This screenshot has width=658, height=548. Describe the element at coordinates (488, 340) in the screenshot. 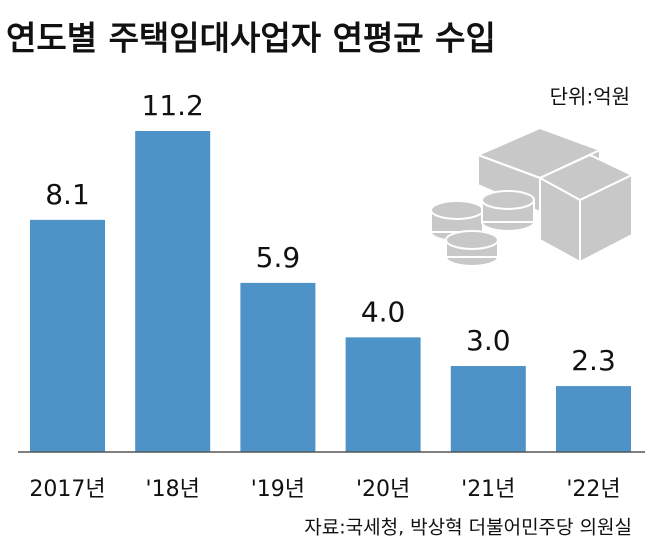

I see `value-label: 3.0` at that location.